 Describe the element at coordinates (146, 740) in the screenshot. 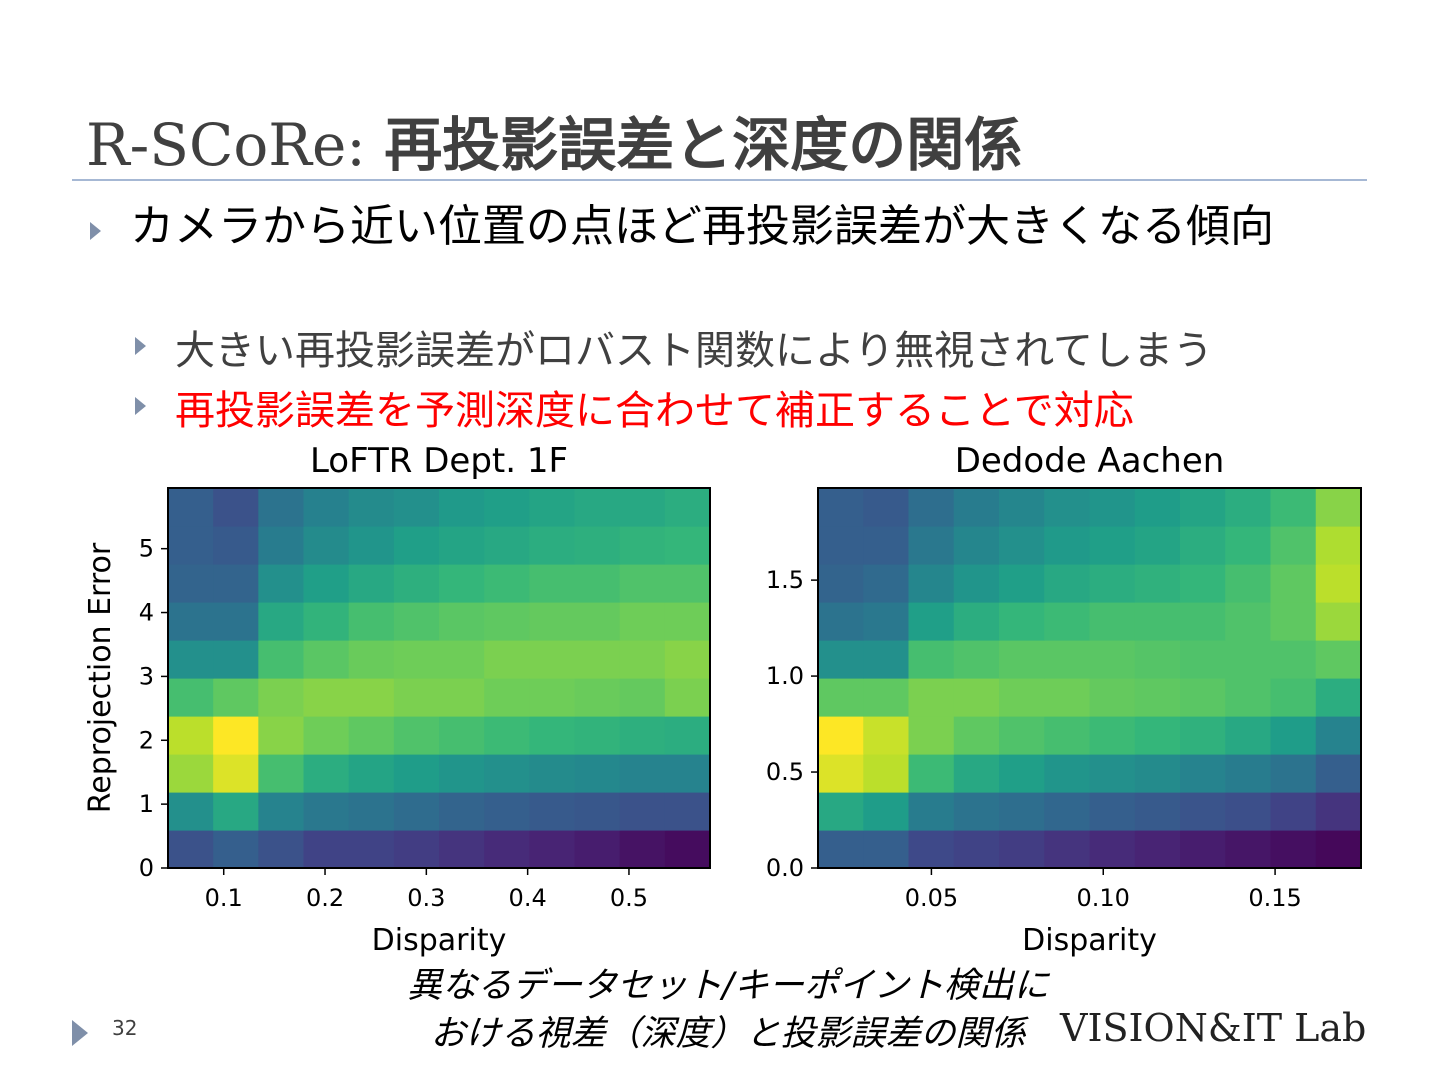

I see `y-tick-label: 2` at that location.